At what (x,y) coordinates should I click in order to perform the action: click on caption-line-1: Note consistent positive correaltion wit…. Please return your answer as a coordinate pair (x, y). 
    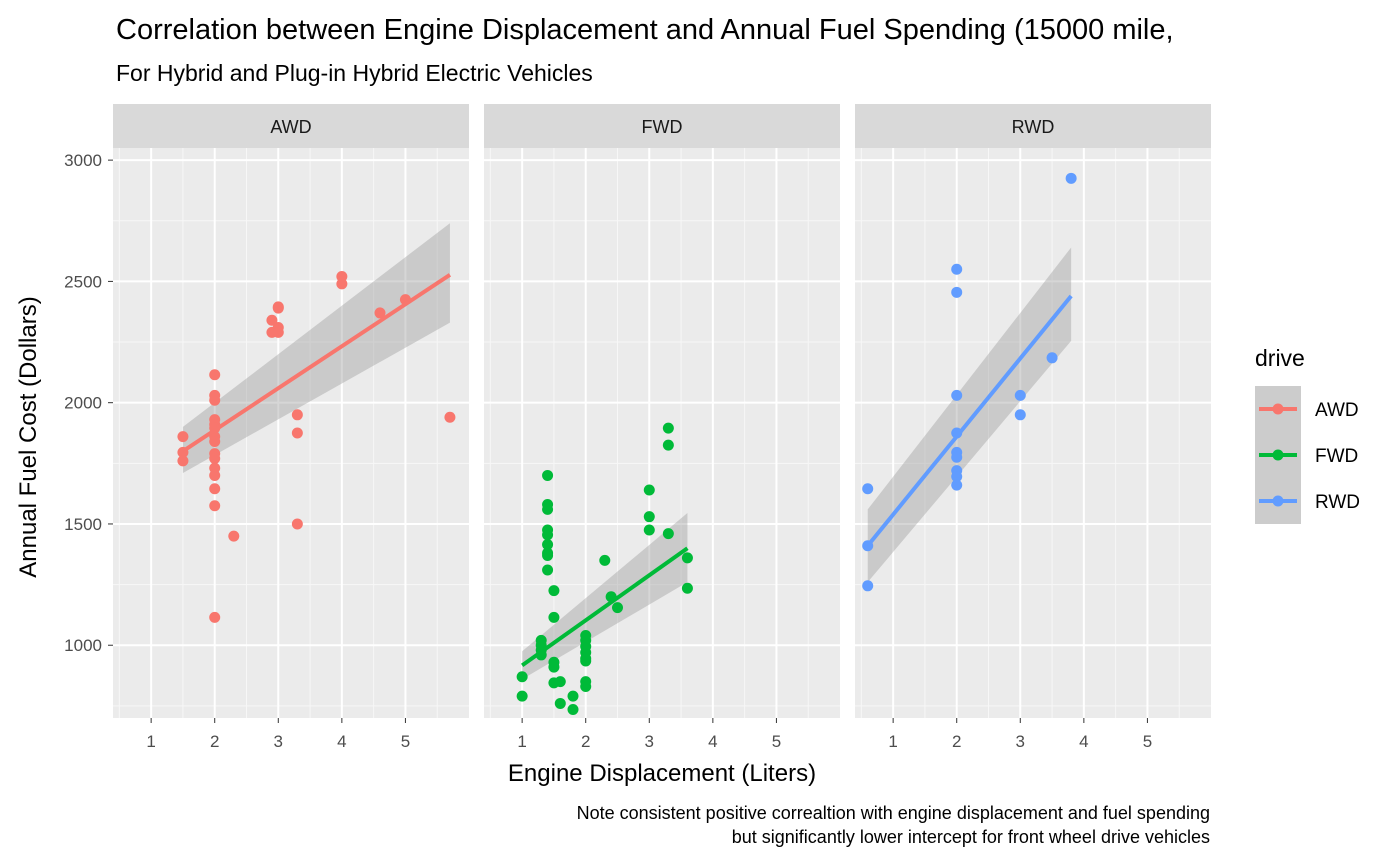
    Looking at the image, I should click on (893, 813).